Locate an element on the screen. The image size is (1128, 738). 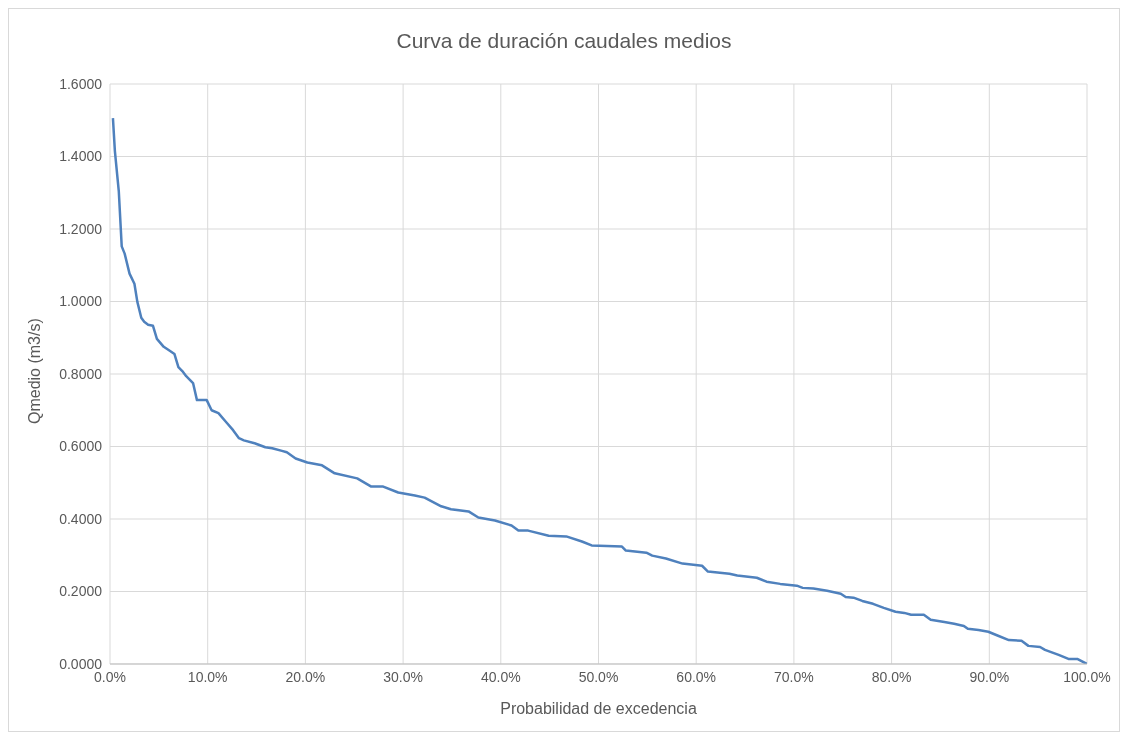
y-tick-label: 1.6000 is located at coordinates (81, 83).